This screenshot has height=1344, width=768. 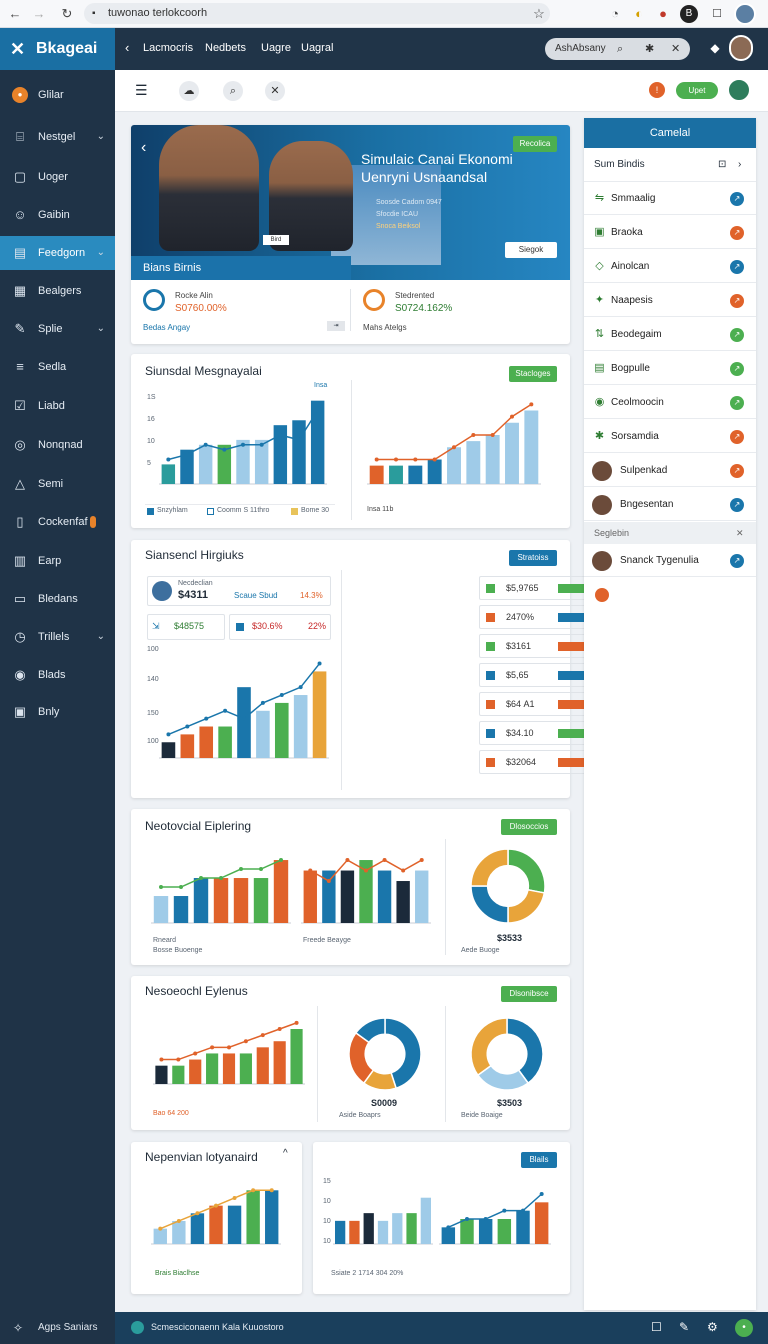 I want to click on bug-icon: ✱, so click(x=650, y=49).